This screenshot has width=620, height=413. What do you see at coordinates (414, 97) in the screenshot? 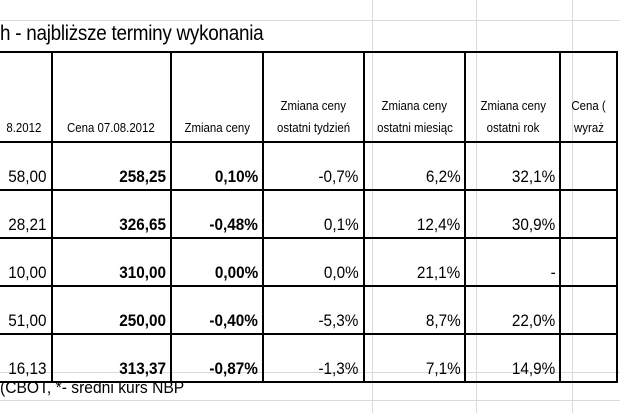
I see `column-header: Zmiana ceny ostatni miesiąc` at bounding box center [414, 97].